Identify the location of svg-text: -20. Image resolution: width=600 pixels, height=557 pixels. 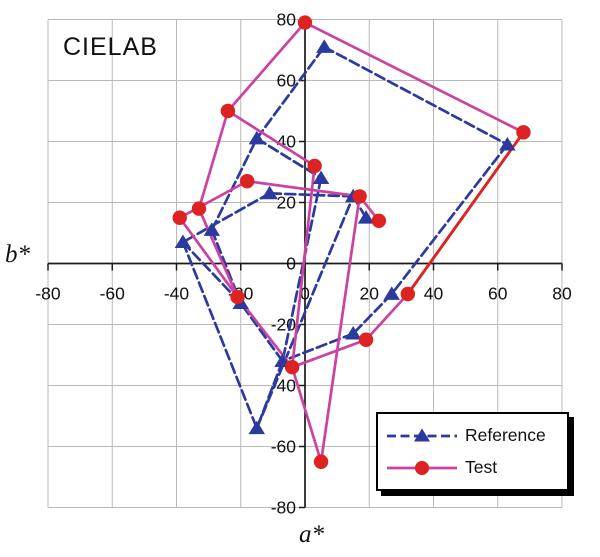
(284, 325).